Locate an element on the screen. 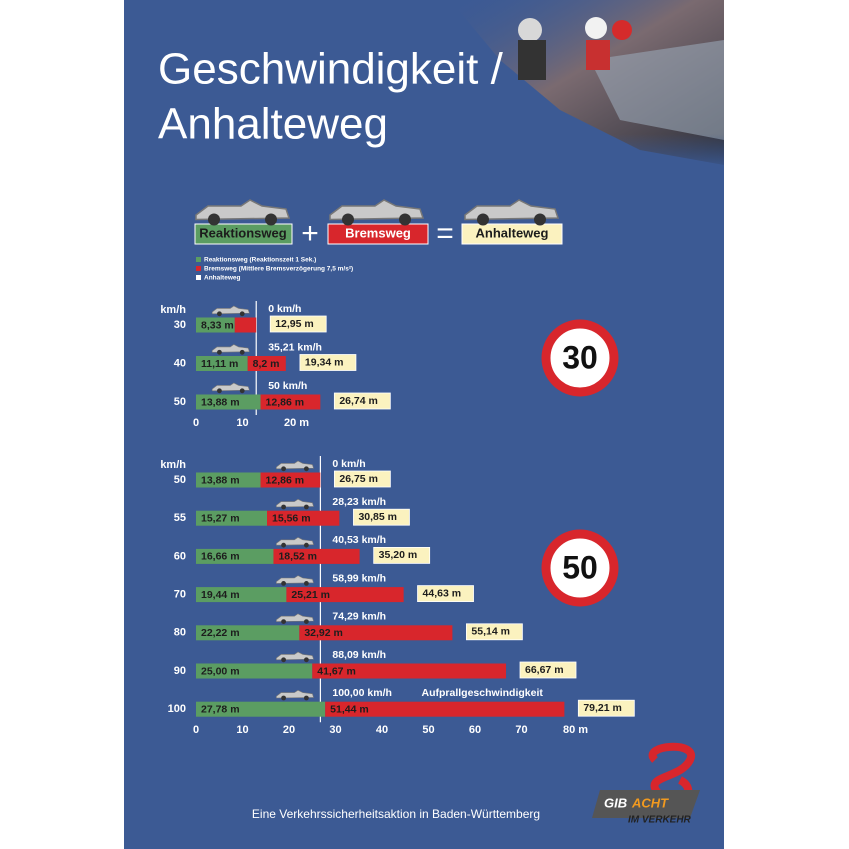 Image resolution: width=849 pixels, height=849 pixels. x-tick-label: 80 m is located at coordinates (575, 730).